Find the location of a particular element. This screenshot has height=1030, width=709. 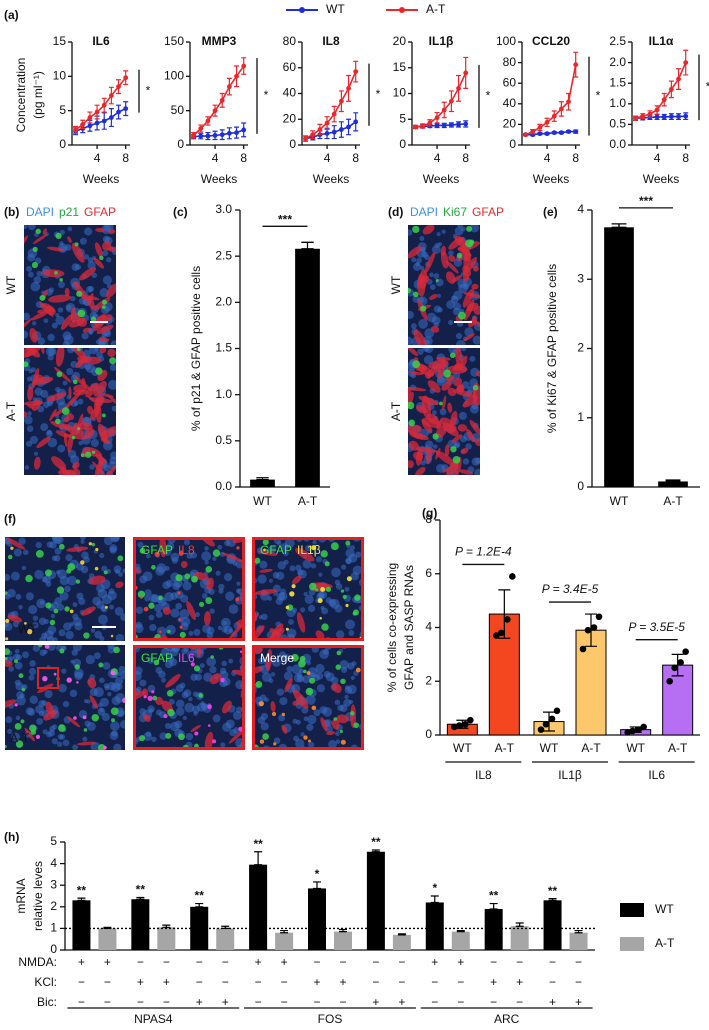

group-label: IL6 is located at coordinates (656, 775).